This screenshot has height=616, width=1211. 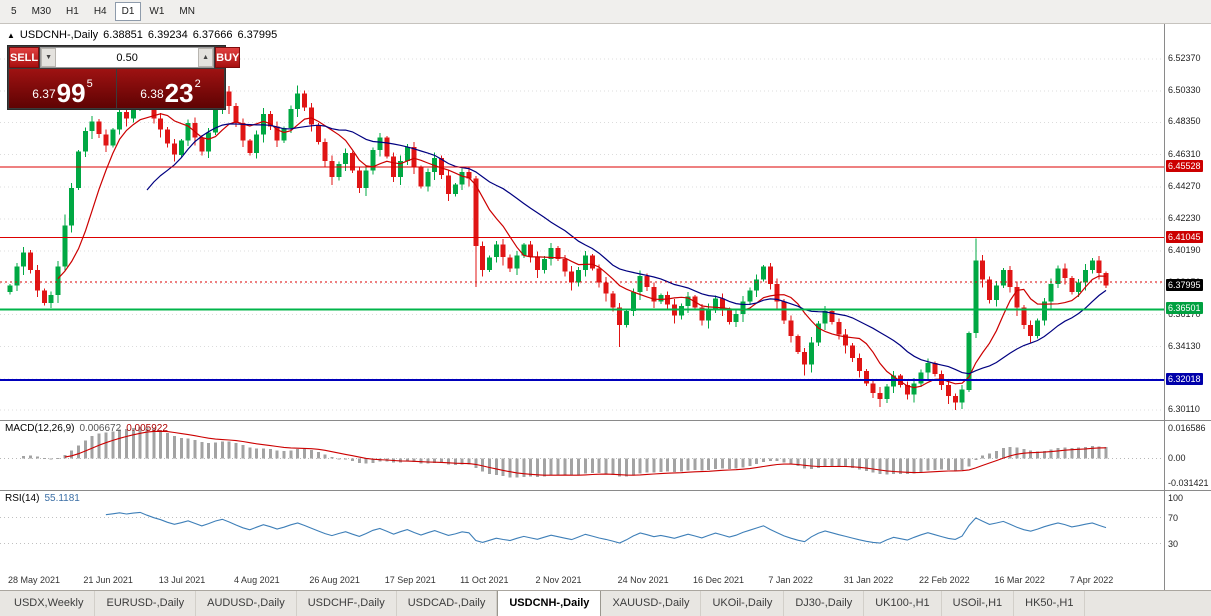 What do you see at coordinates (147, 428) in the screenshot?
I see `macd-signal-value: 0.005922` at bounding box center [147, 428].